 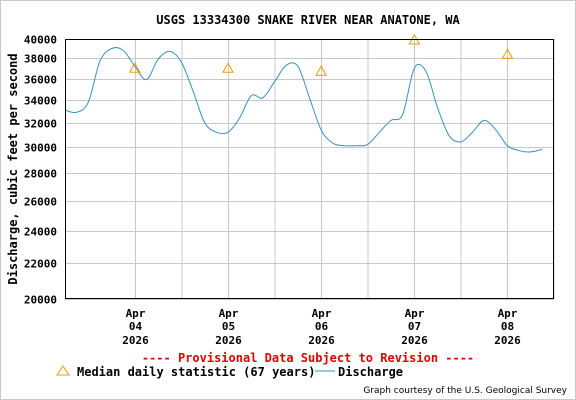 What do you see at coordinates (40, 300) in the screenshot?
I see `y-tick-label: 20000` at bounding box center [40, 300].